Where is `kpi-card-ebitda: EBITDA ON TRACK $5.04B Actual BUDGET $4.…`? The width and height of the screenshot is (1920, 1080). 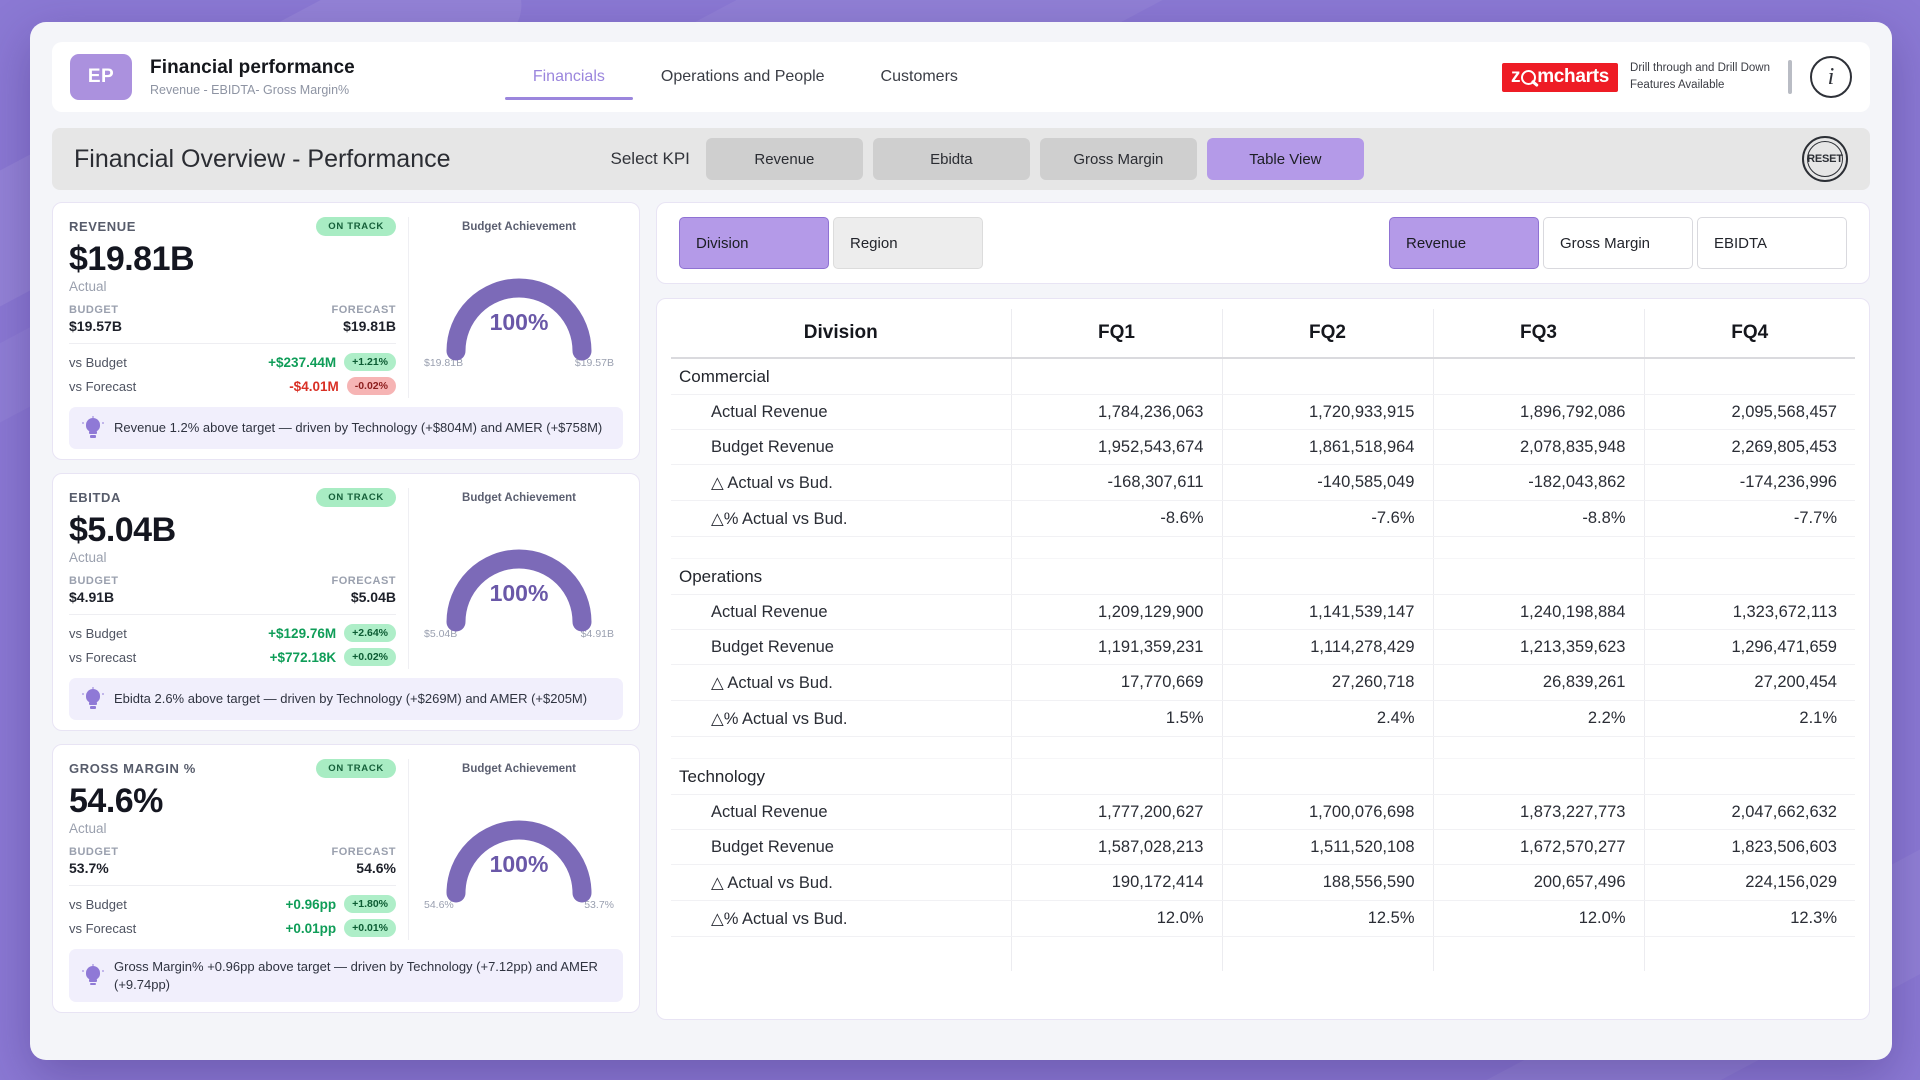
kpi-card-ebitda: EBITDA ON TRACK $5.04B Actual BUDGET $4.… is located at coordinates (346, 602).